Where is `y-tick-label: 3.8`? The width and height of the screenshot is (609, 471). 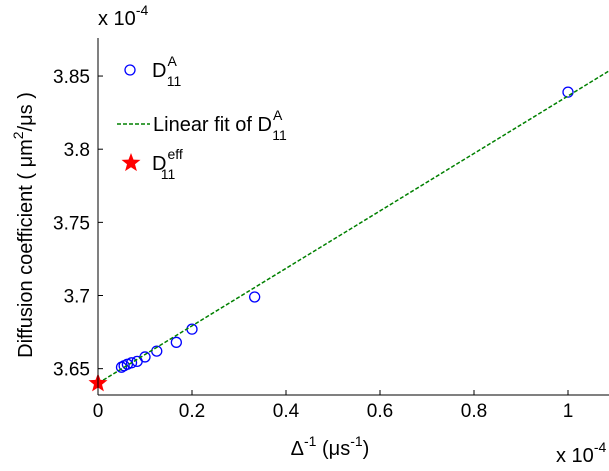
y-tick-label: 3.8 is located at coordinates (77, 150).